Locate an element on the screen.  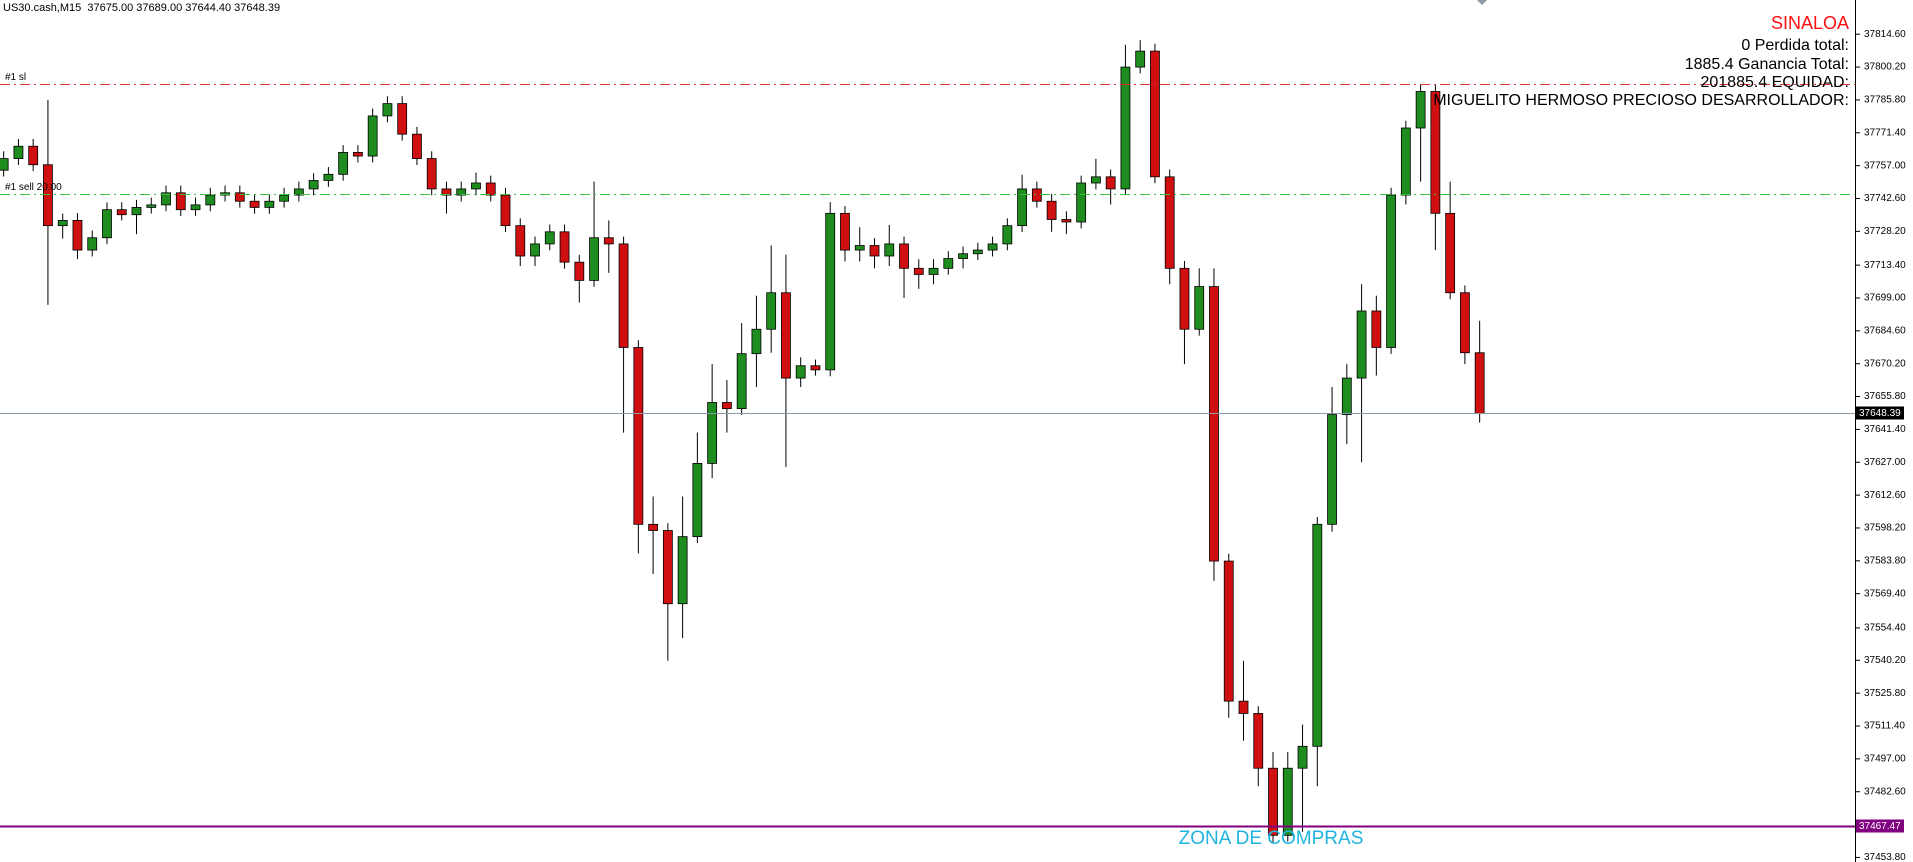
y-tick-label: 37569.40 is located at coordinates (1885, 593).